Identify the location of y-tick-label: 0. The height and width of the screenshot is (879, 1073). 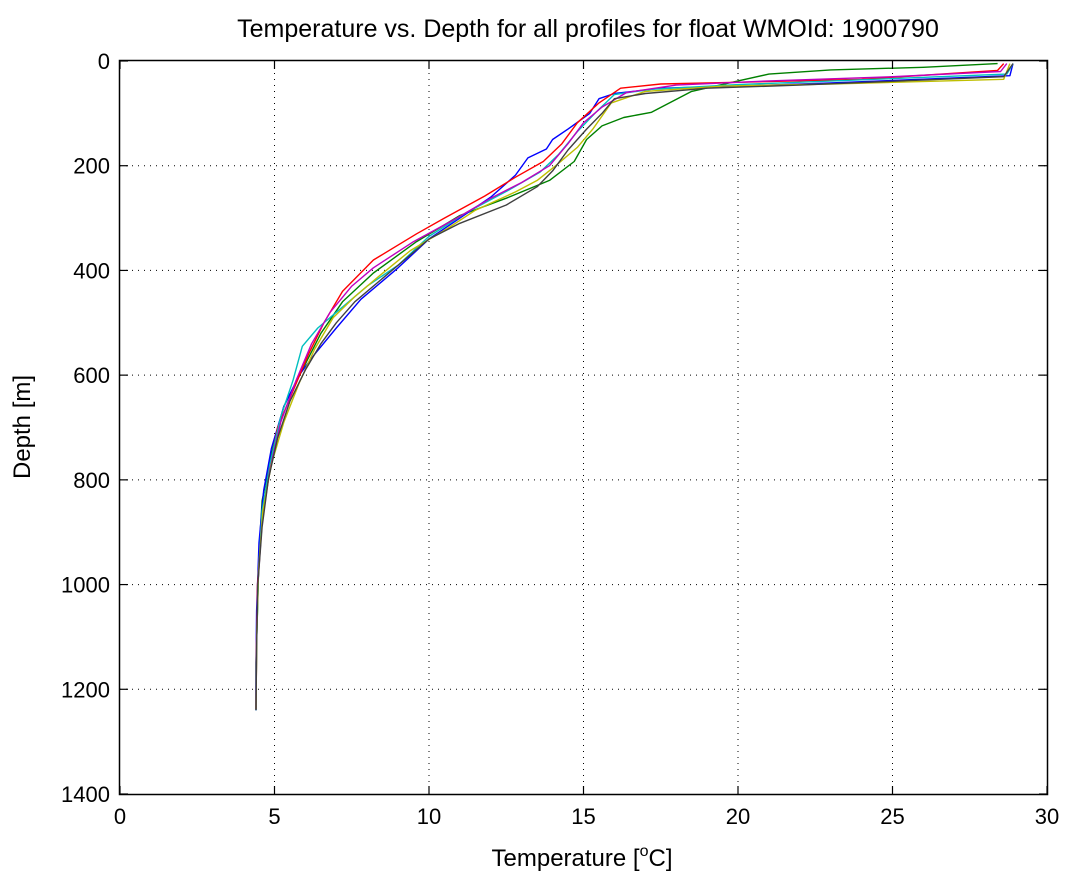
(104, 61).